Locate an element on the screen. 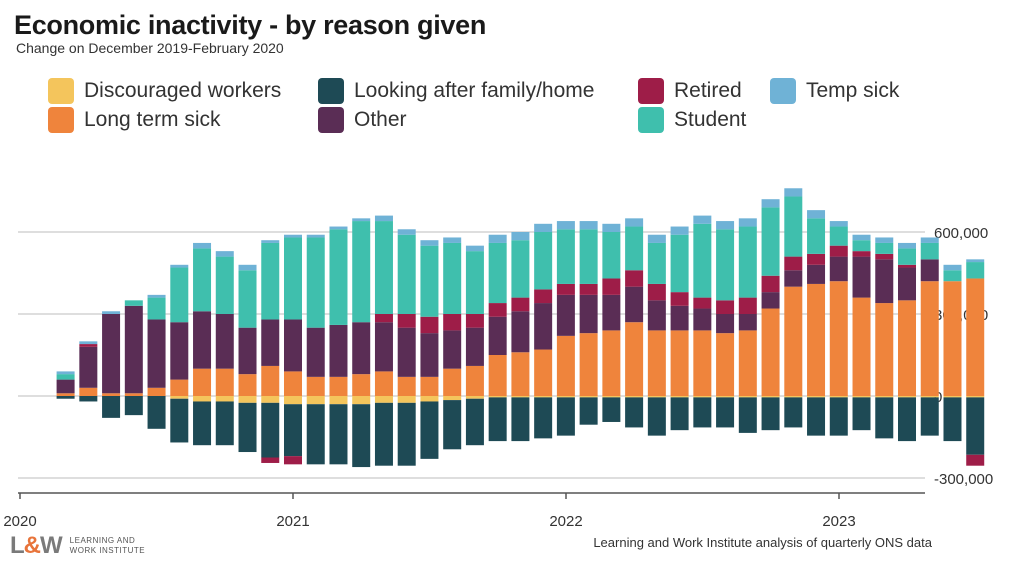 The width and height of the screenshot is (1024, 582). legend-swatch is located at coordinates (783, 91).